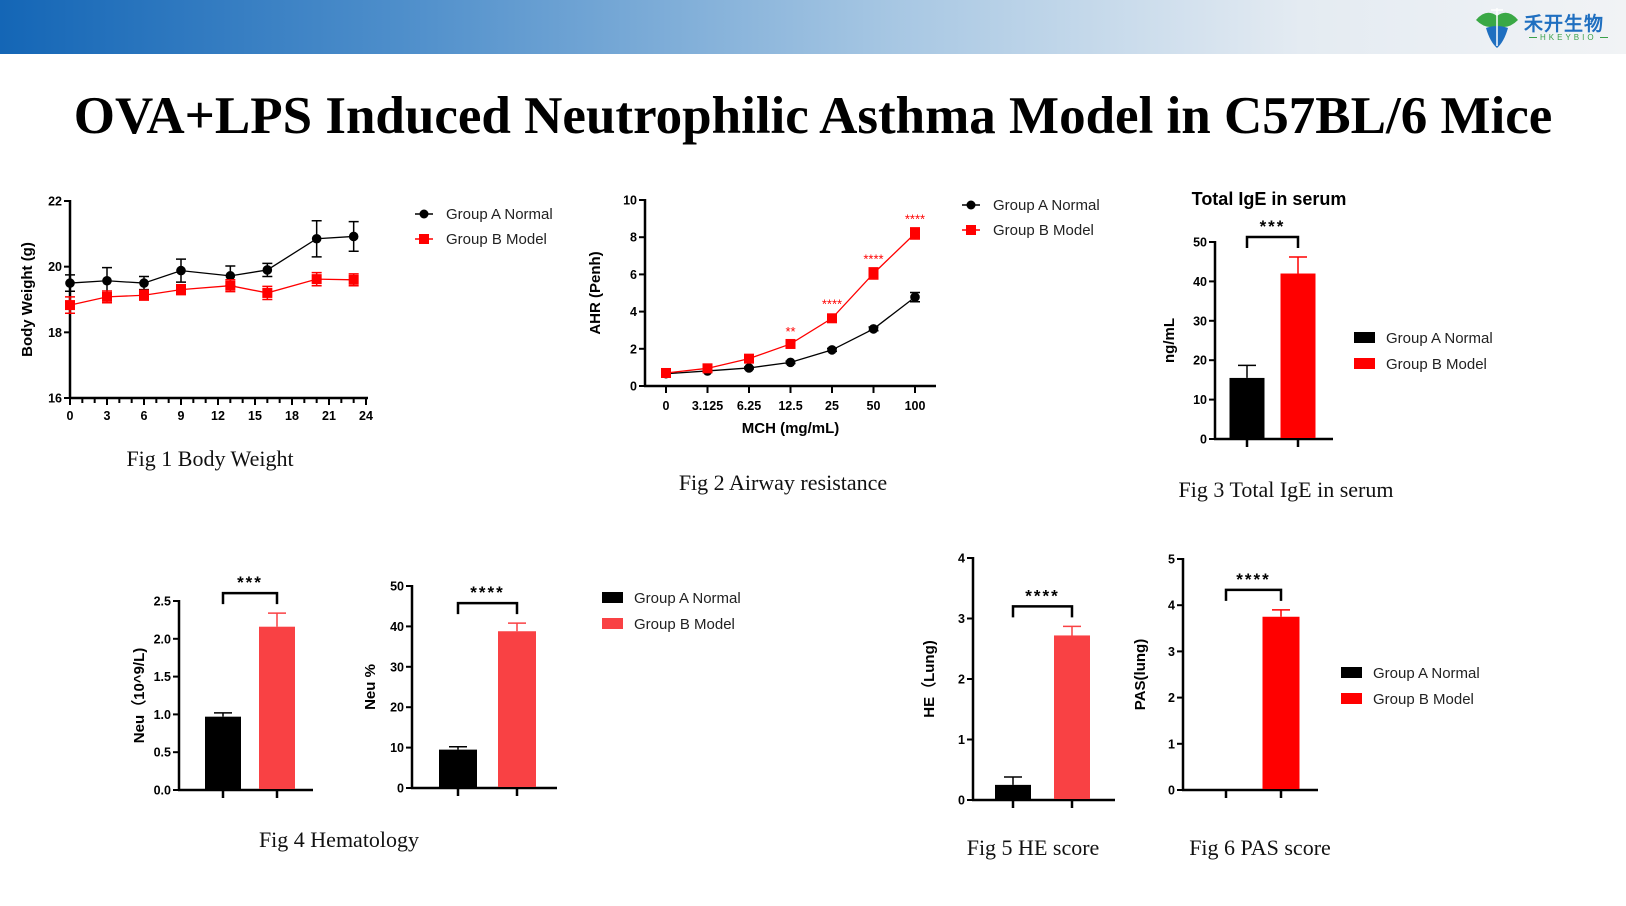 The height and width of the screenshot is (906, 1626). I want to click on legend-label: Group B Model, so click(1423, 699).